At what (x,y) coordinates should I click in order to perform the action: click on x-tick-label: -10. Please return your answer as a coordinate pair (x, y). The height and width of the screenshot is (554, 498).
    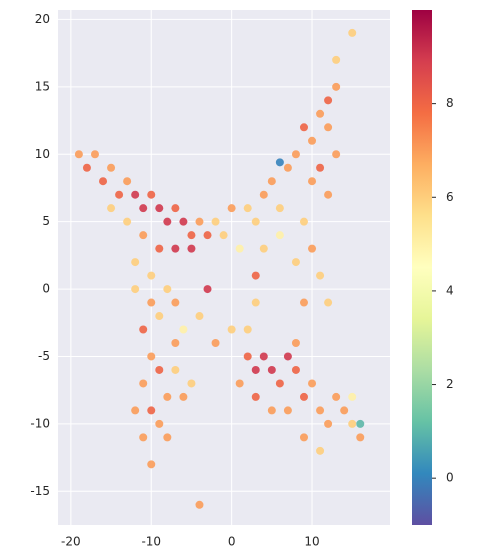
    Looking at the image, I should click on (151, 542).